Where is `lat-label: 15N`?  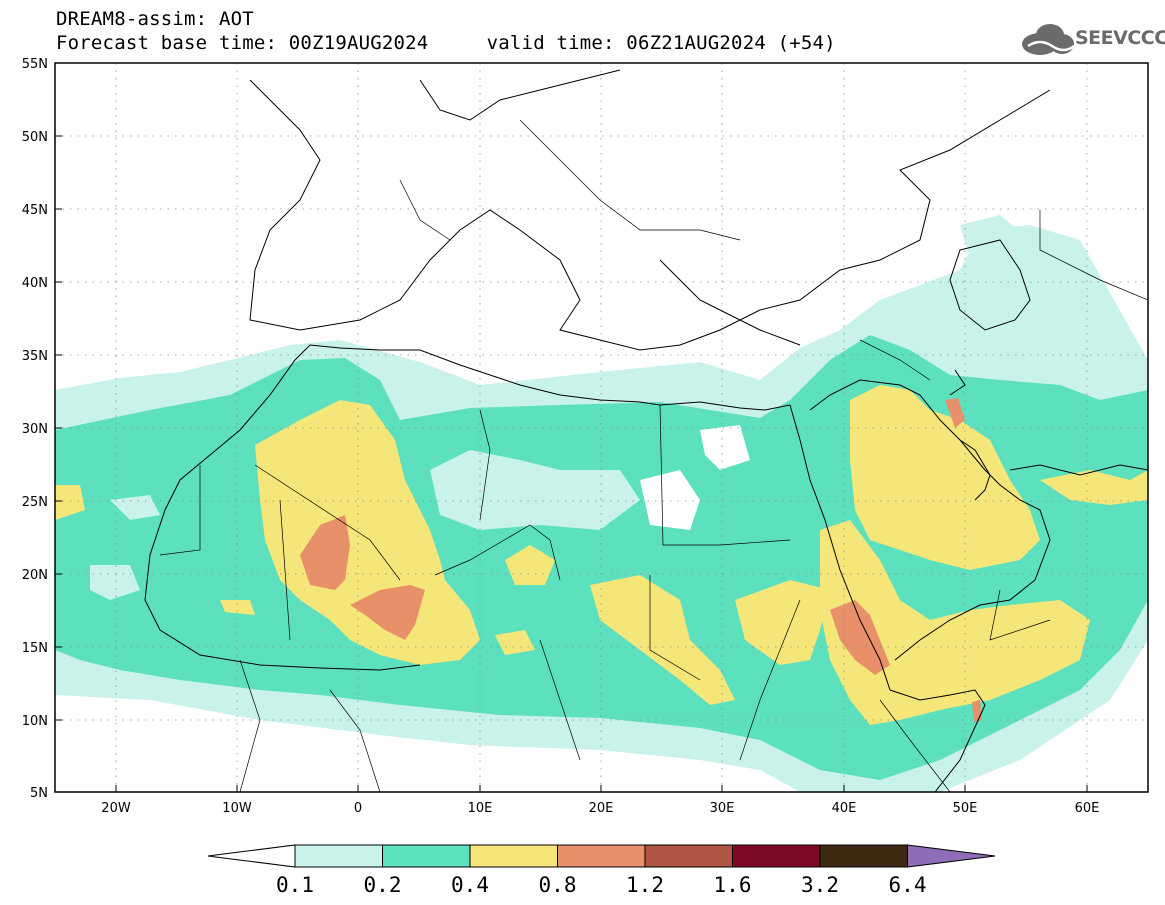 lat-label: 15N is located at coordinates (35, 648).